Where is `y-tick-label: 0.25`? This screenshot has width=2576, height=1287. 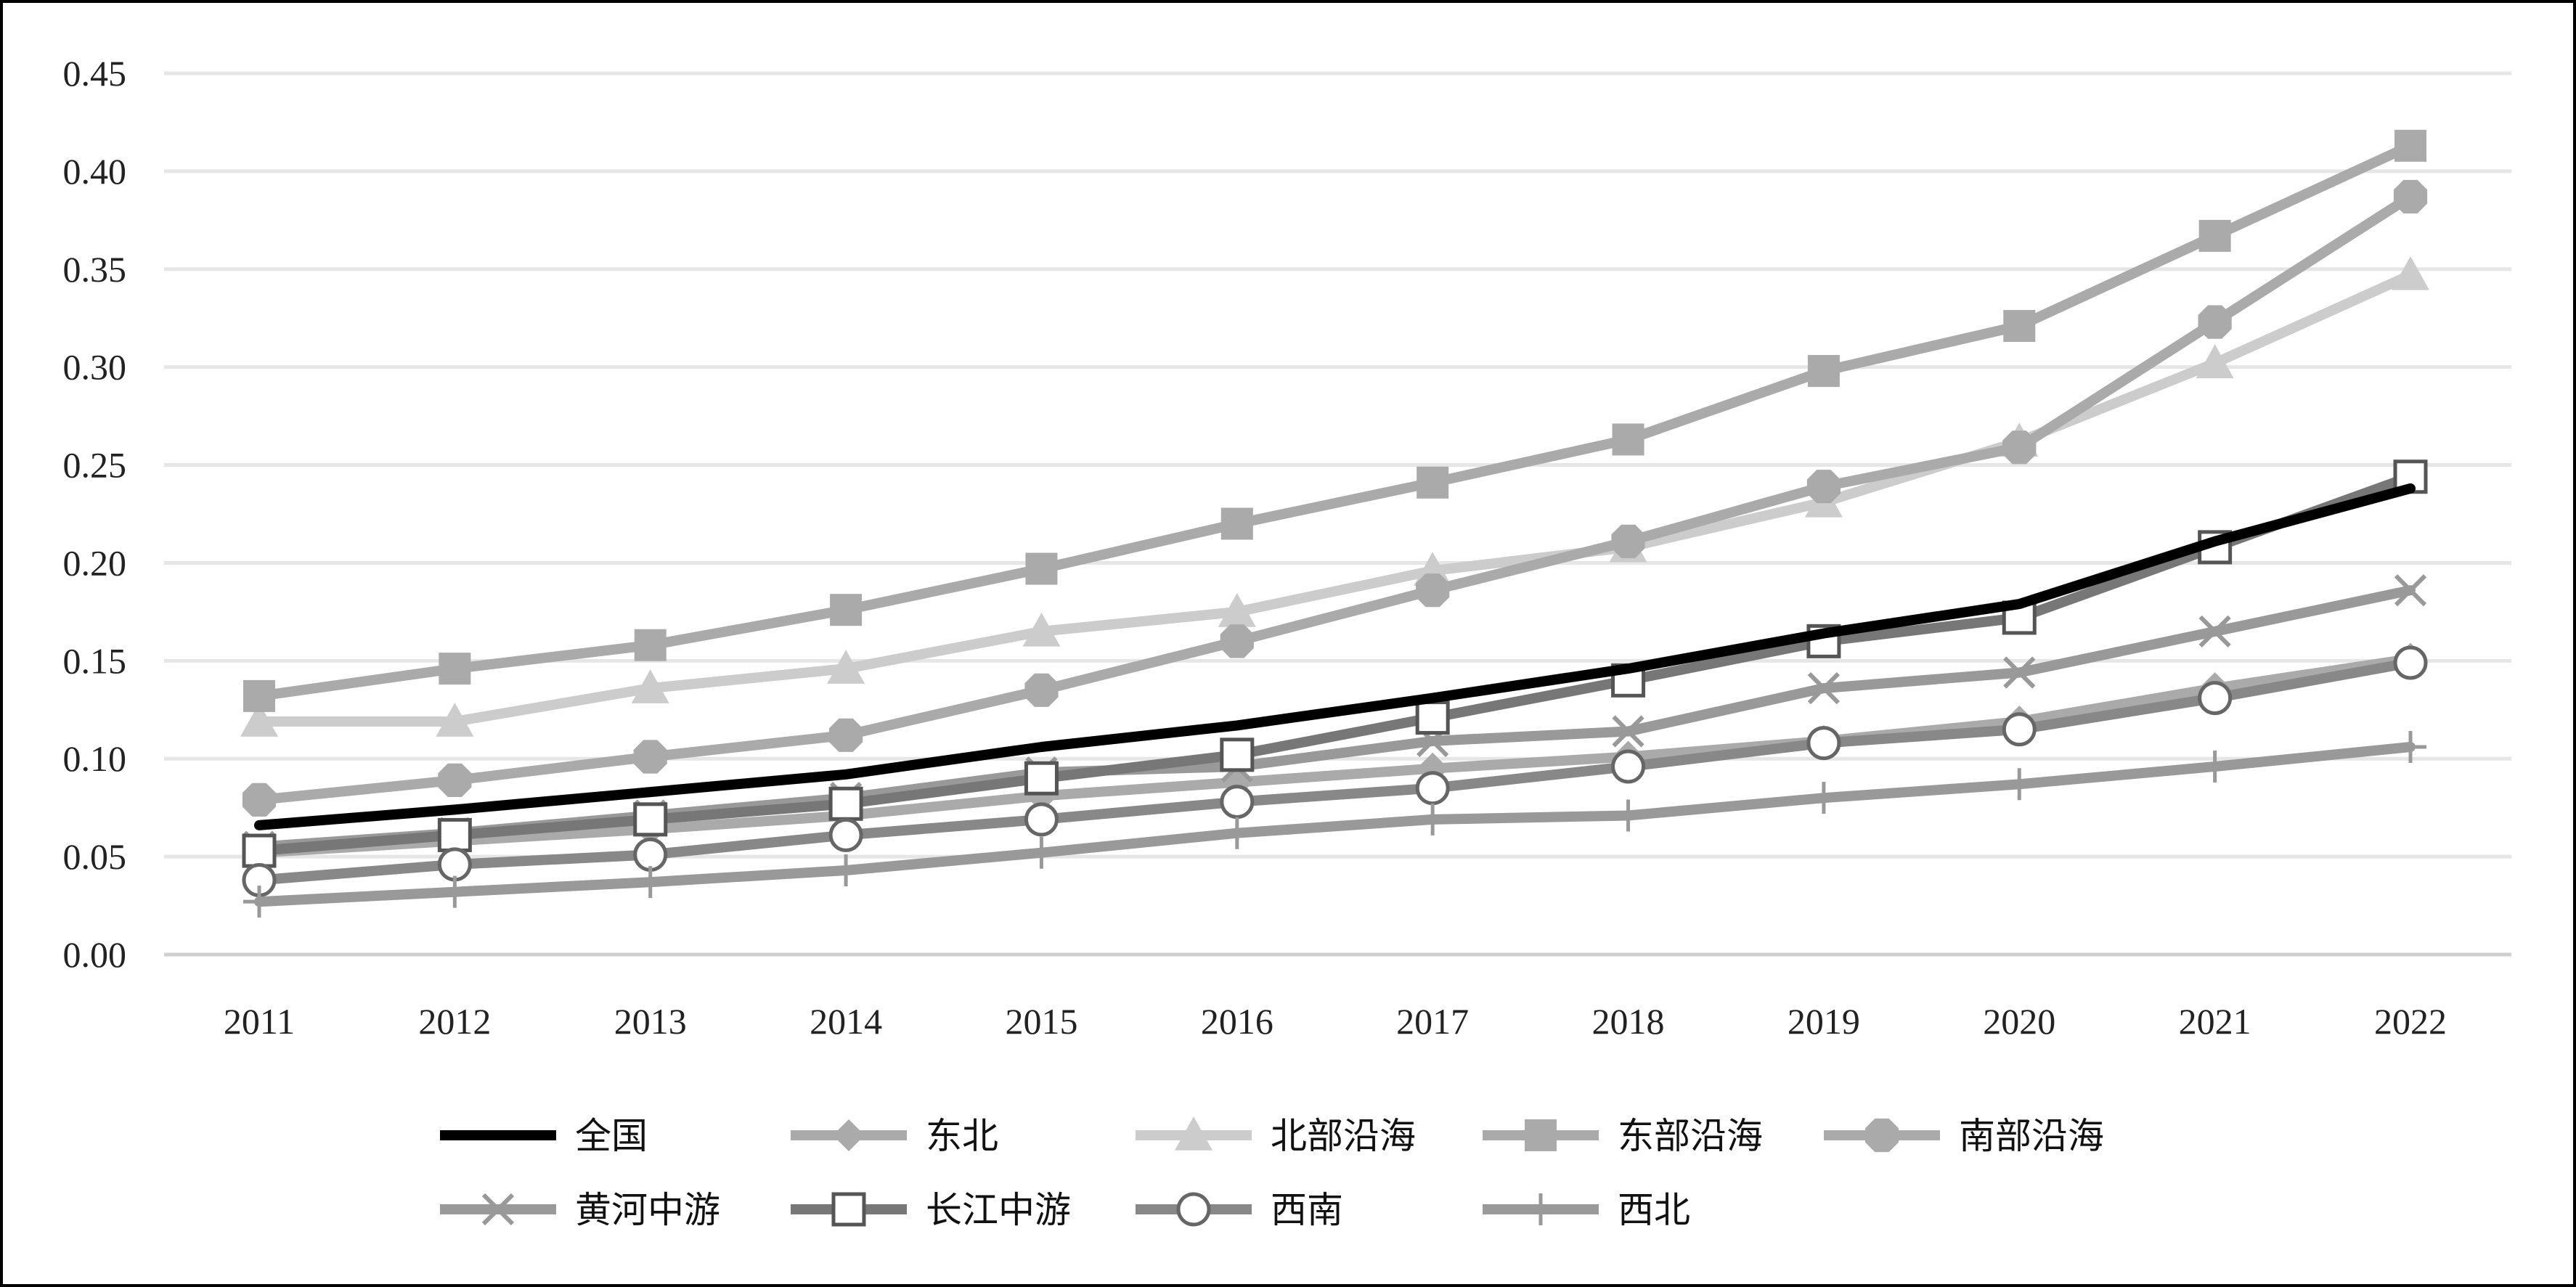
y-tick-label: 0.25 is located at coordinates (95, 465).